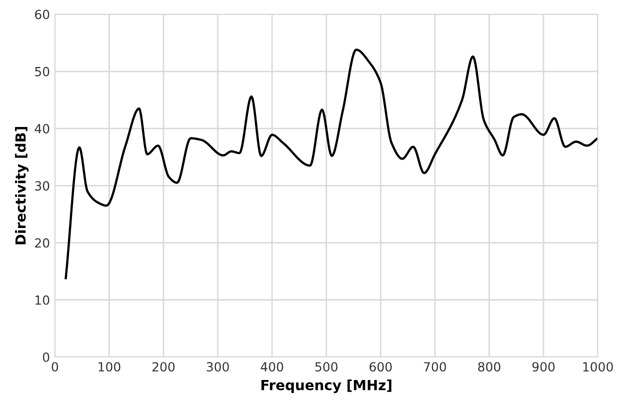 This screenshot has width=624, height=408. I want to click on x-tick-label: 800, so click(489, 367).